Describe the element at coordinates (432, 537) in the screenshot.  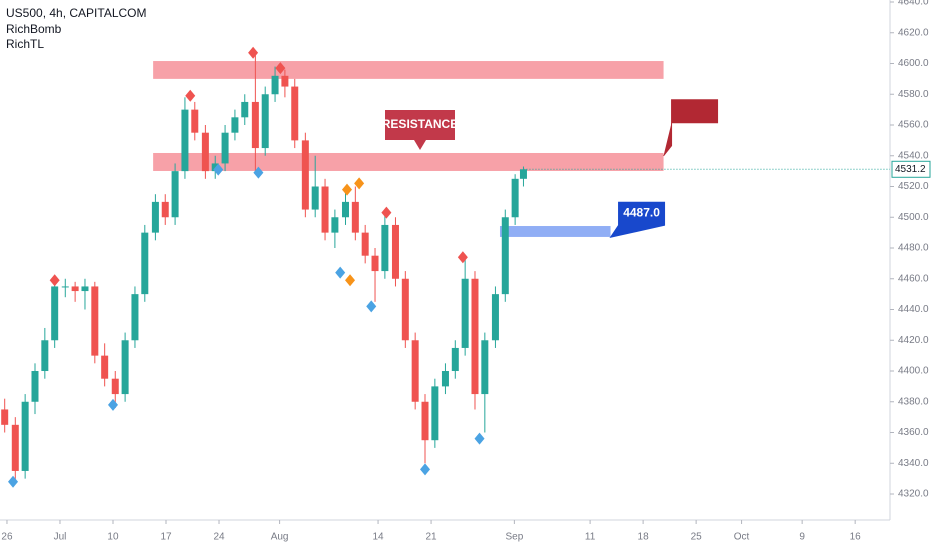
I see `x-tick-label: 21` at that location.